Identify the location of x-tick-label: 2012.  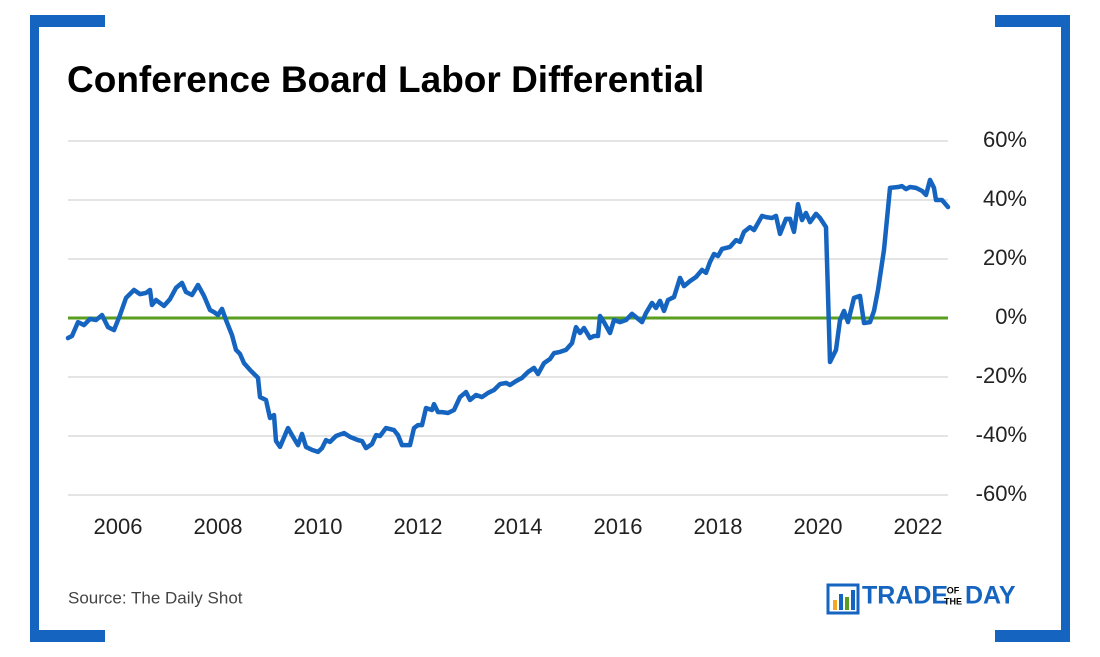
(418, 526).